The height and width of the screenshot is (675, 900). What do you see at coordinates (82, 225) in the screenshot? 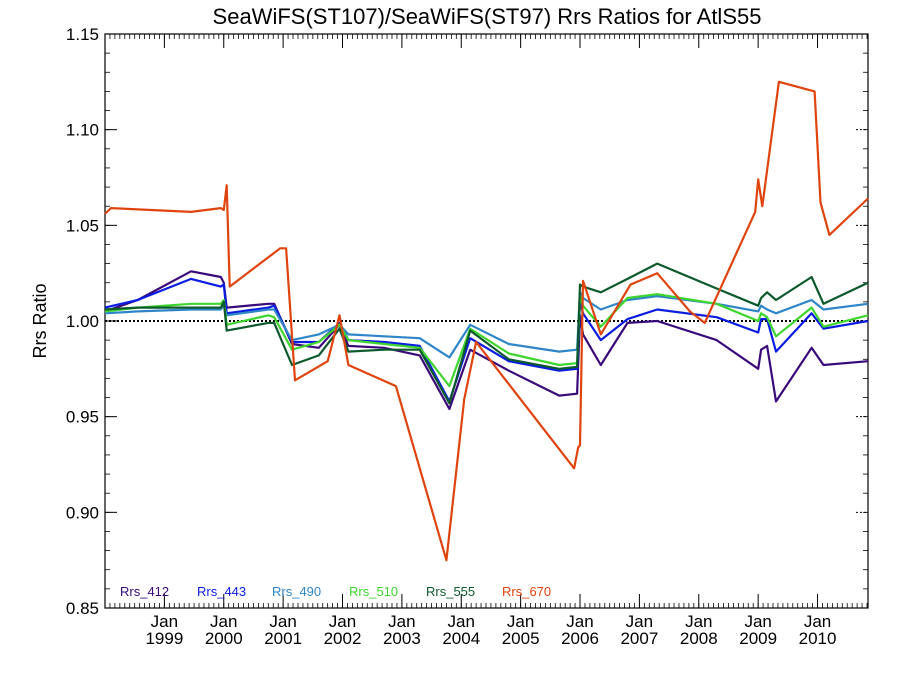
I see `y-tick-label: 1.05` at bounding box center [82, 225].